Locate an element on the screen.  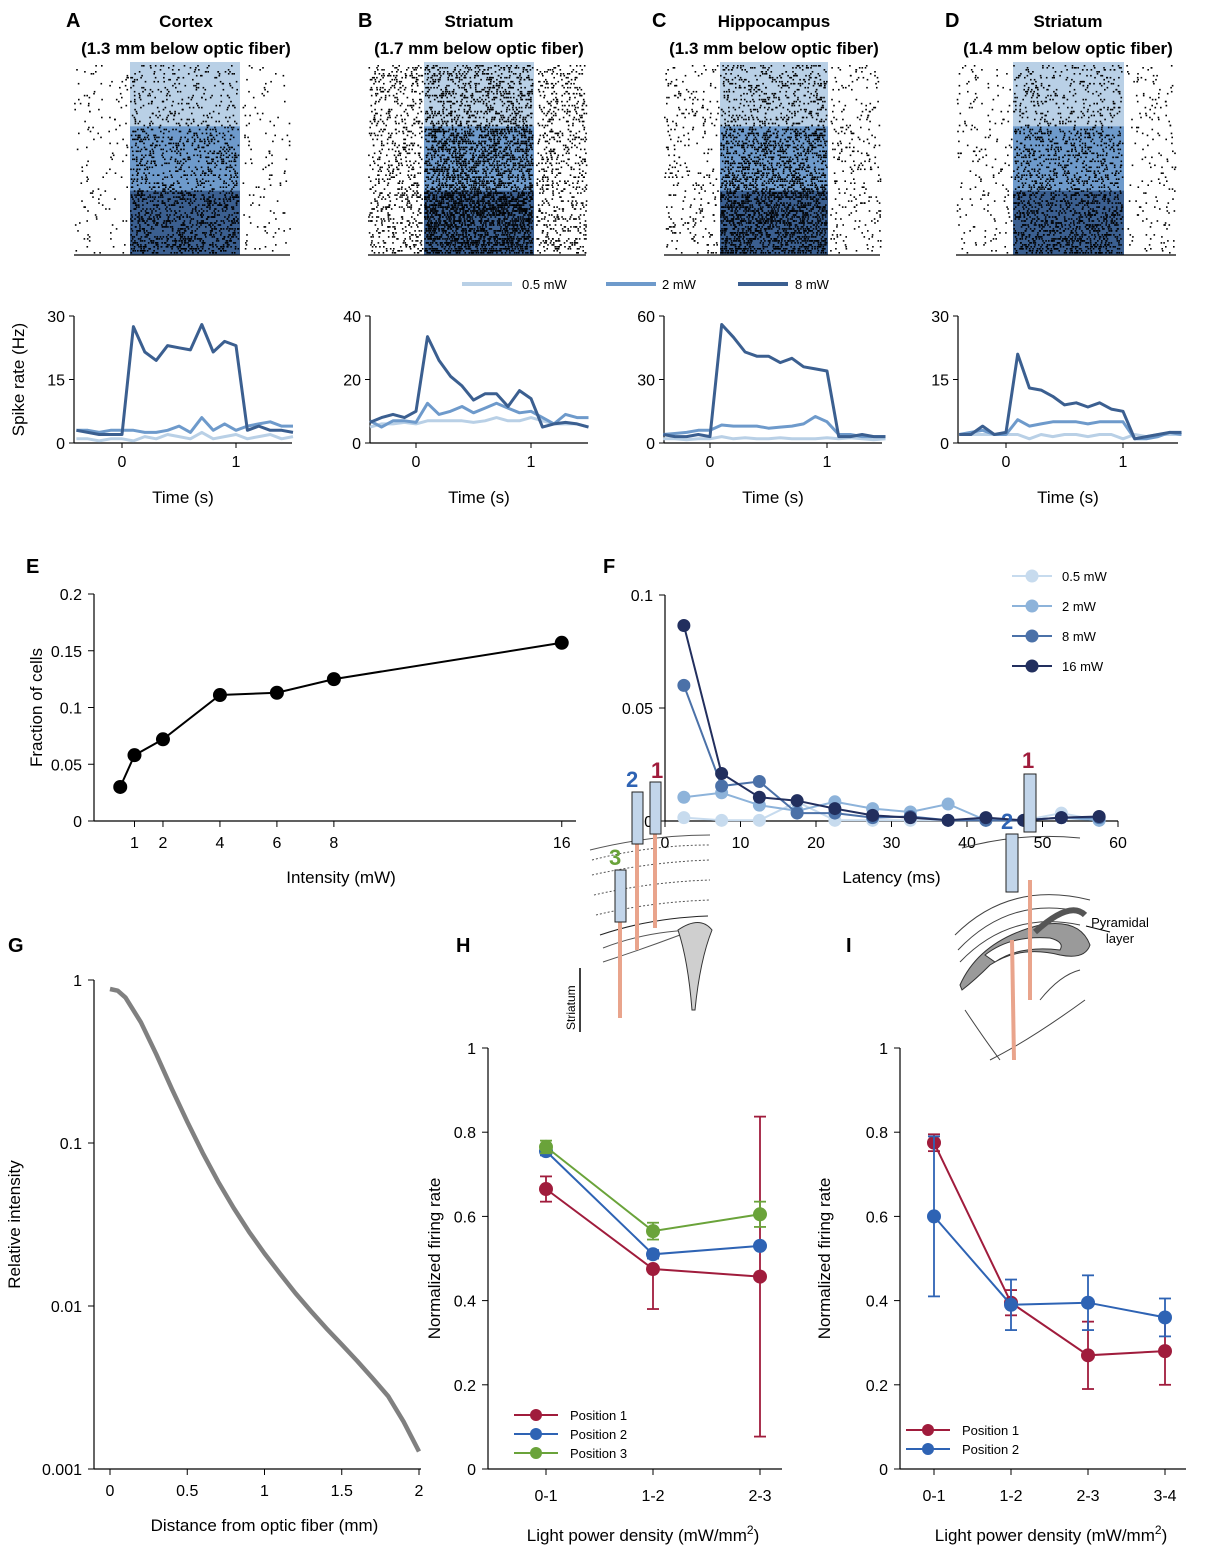
panel-b-title: Striatum is located at coordinates (479, 21).